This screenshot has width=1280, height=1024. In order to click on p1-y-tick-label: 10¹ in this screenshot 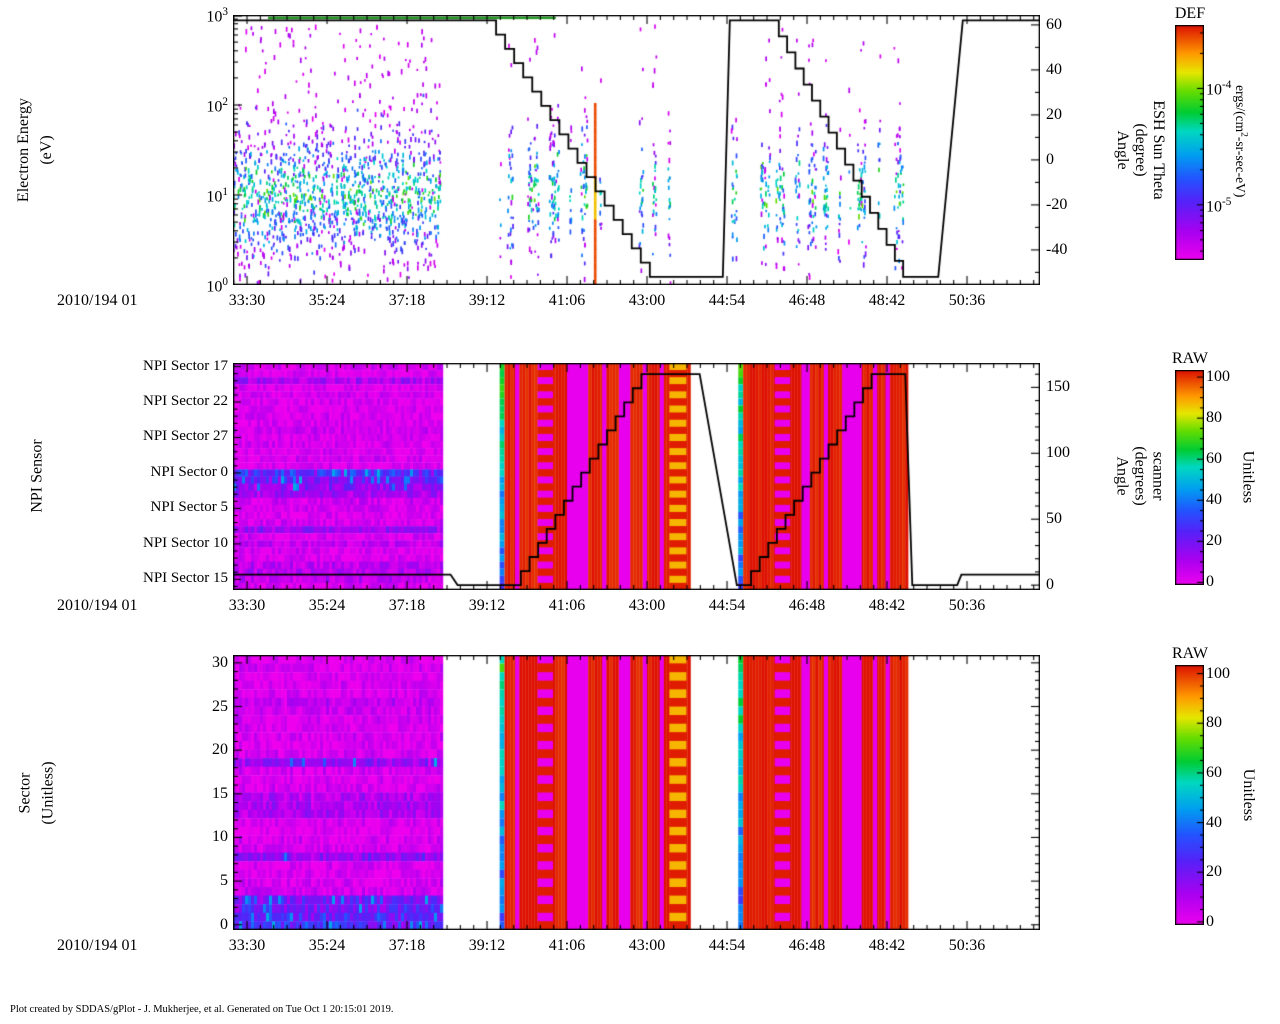, I will do `click(217, 196)`.